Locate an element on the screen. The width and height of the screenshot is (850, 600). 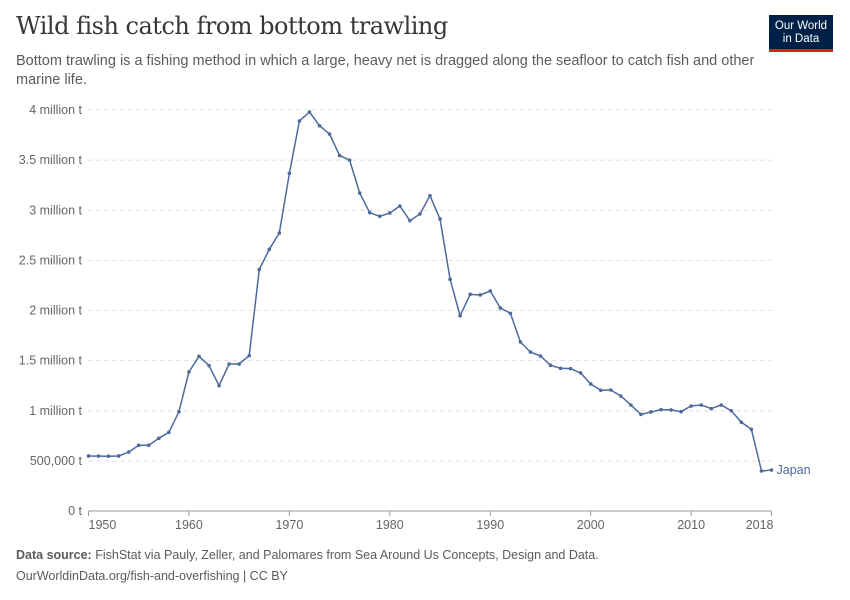
chart-title: Wild fish catch from bottom trawling is located at coordinates (232, 26).